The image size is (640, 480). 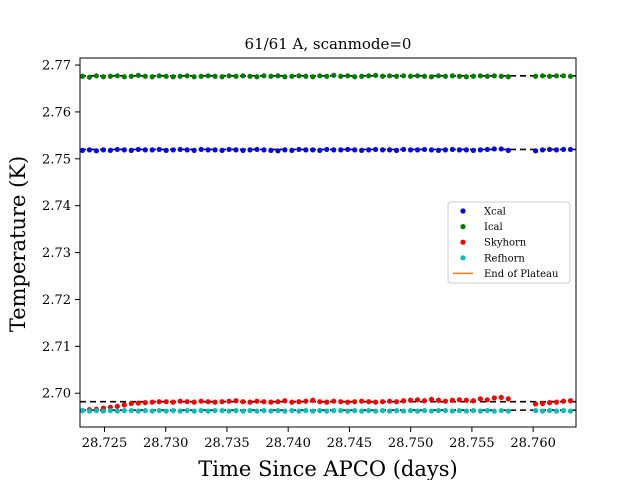 I want to click on y-tick-label: 2.74, so click(x=56, y=206).